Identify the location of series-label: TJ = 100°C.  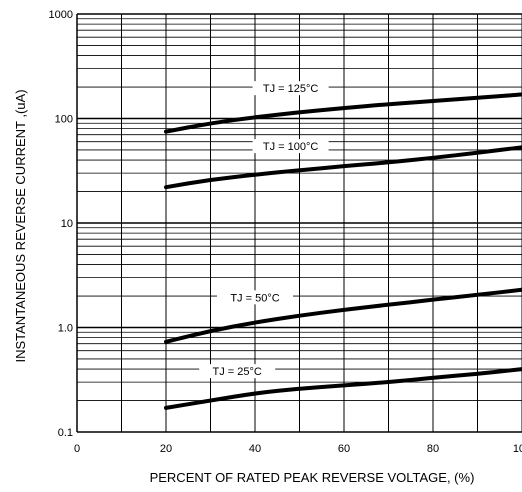
(291, 147).